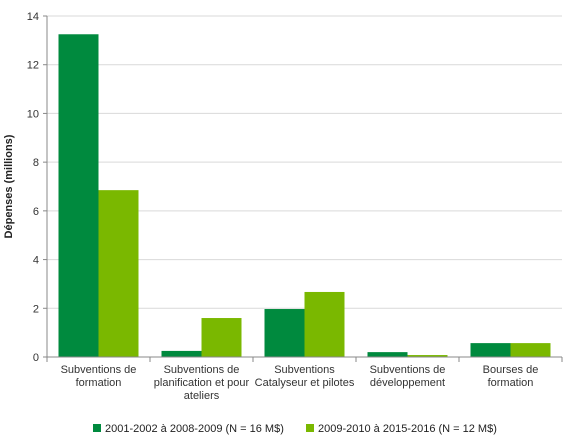 This screenshot has height=442, width=575. Describe the element at coordinates (36, 212) in the screenshot. I see `y-tick-label: 6` at that location.